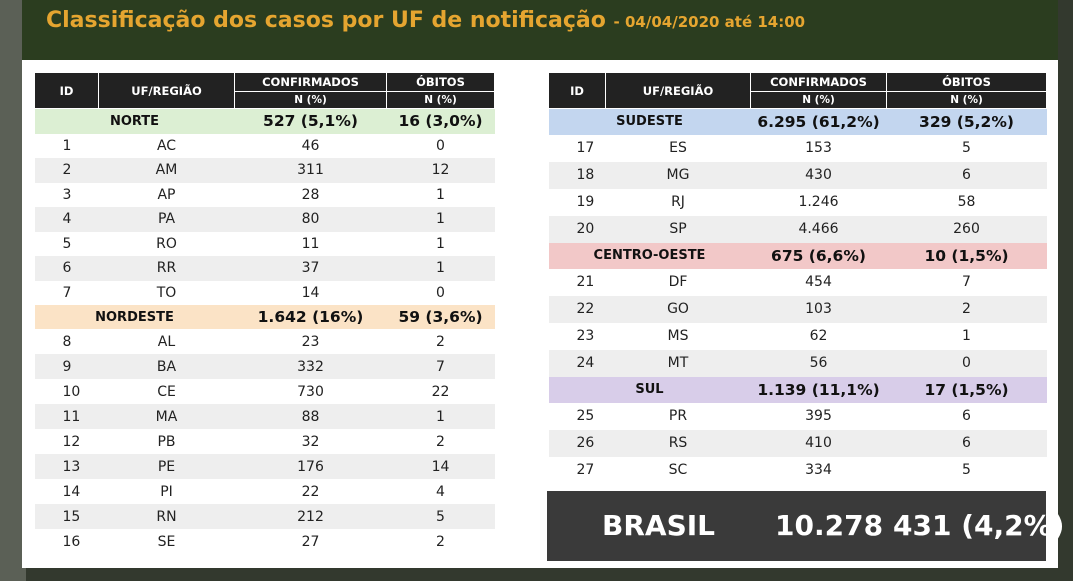  I want to click on row-id: 26, so click(577, 443).